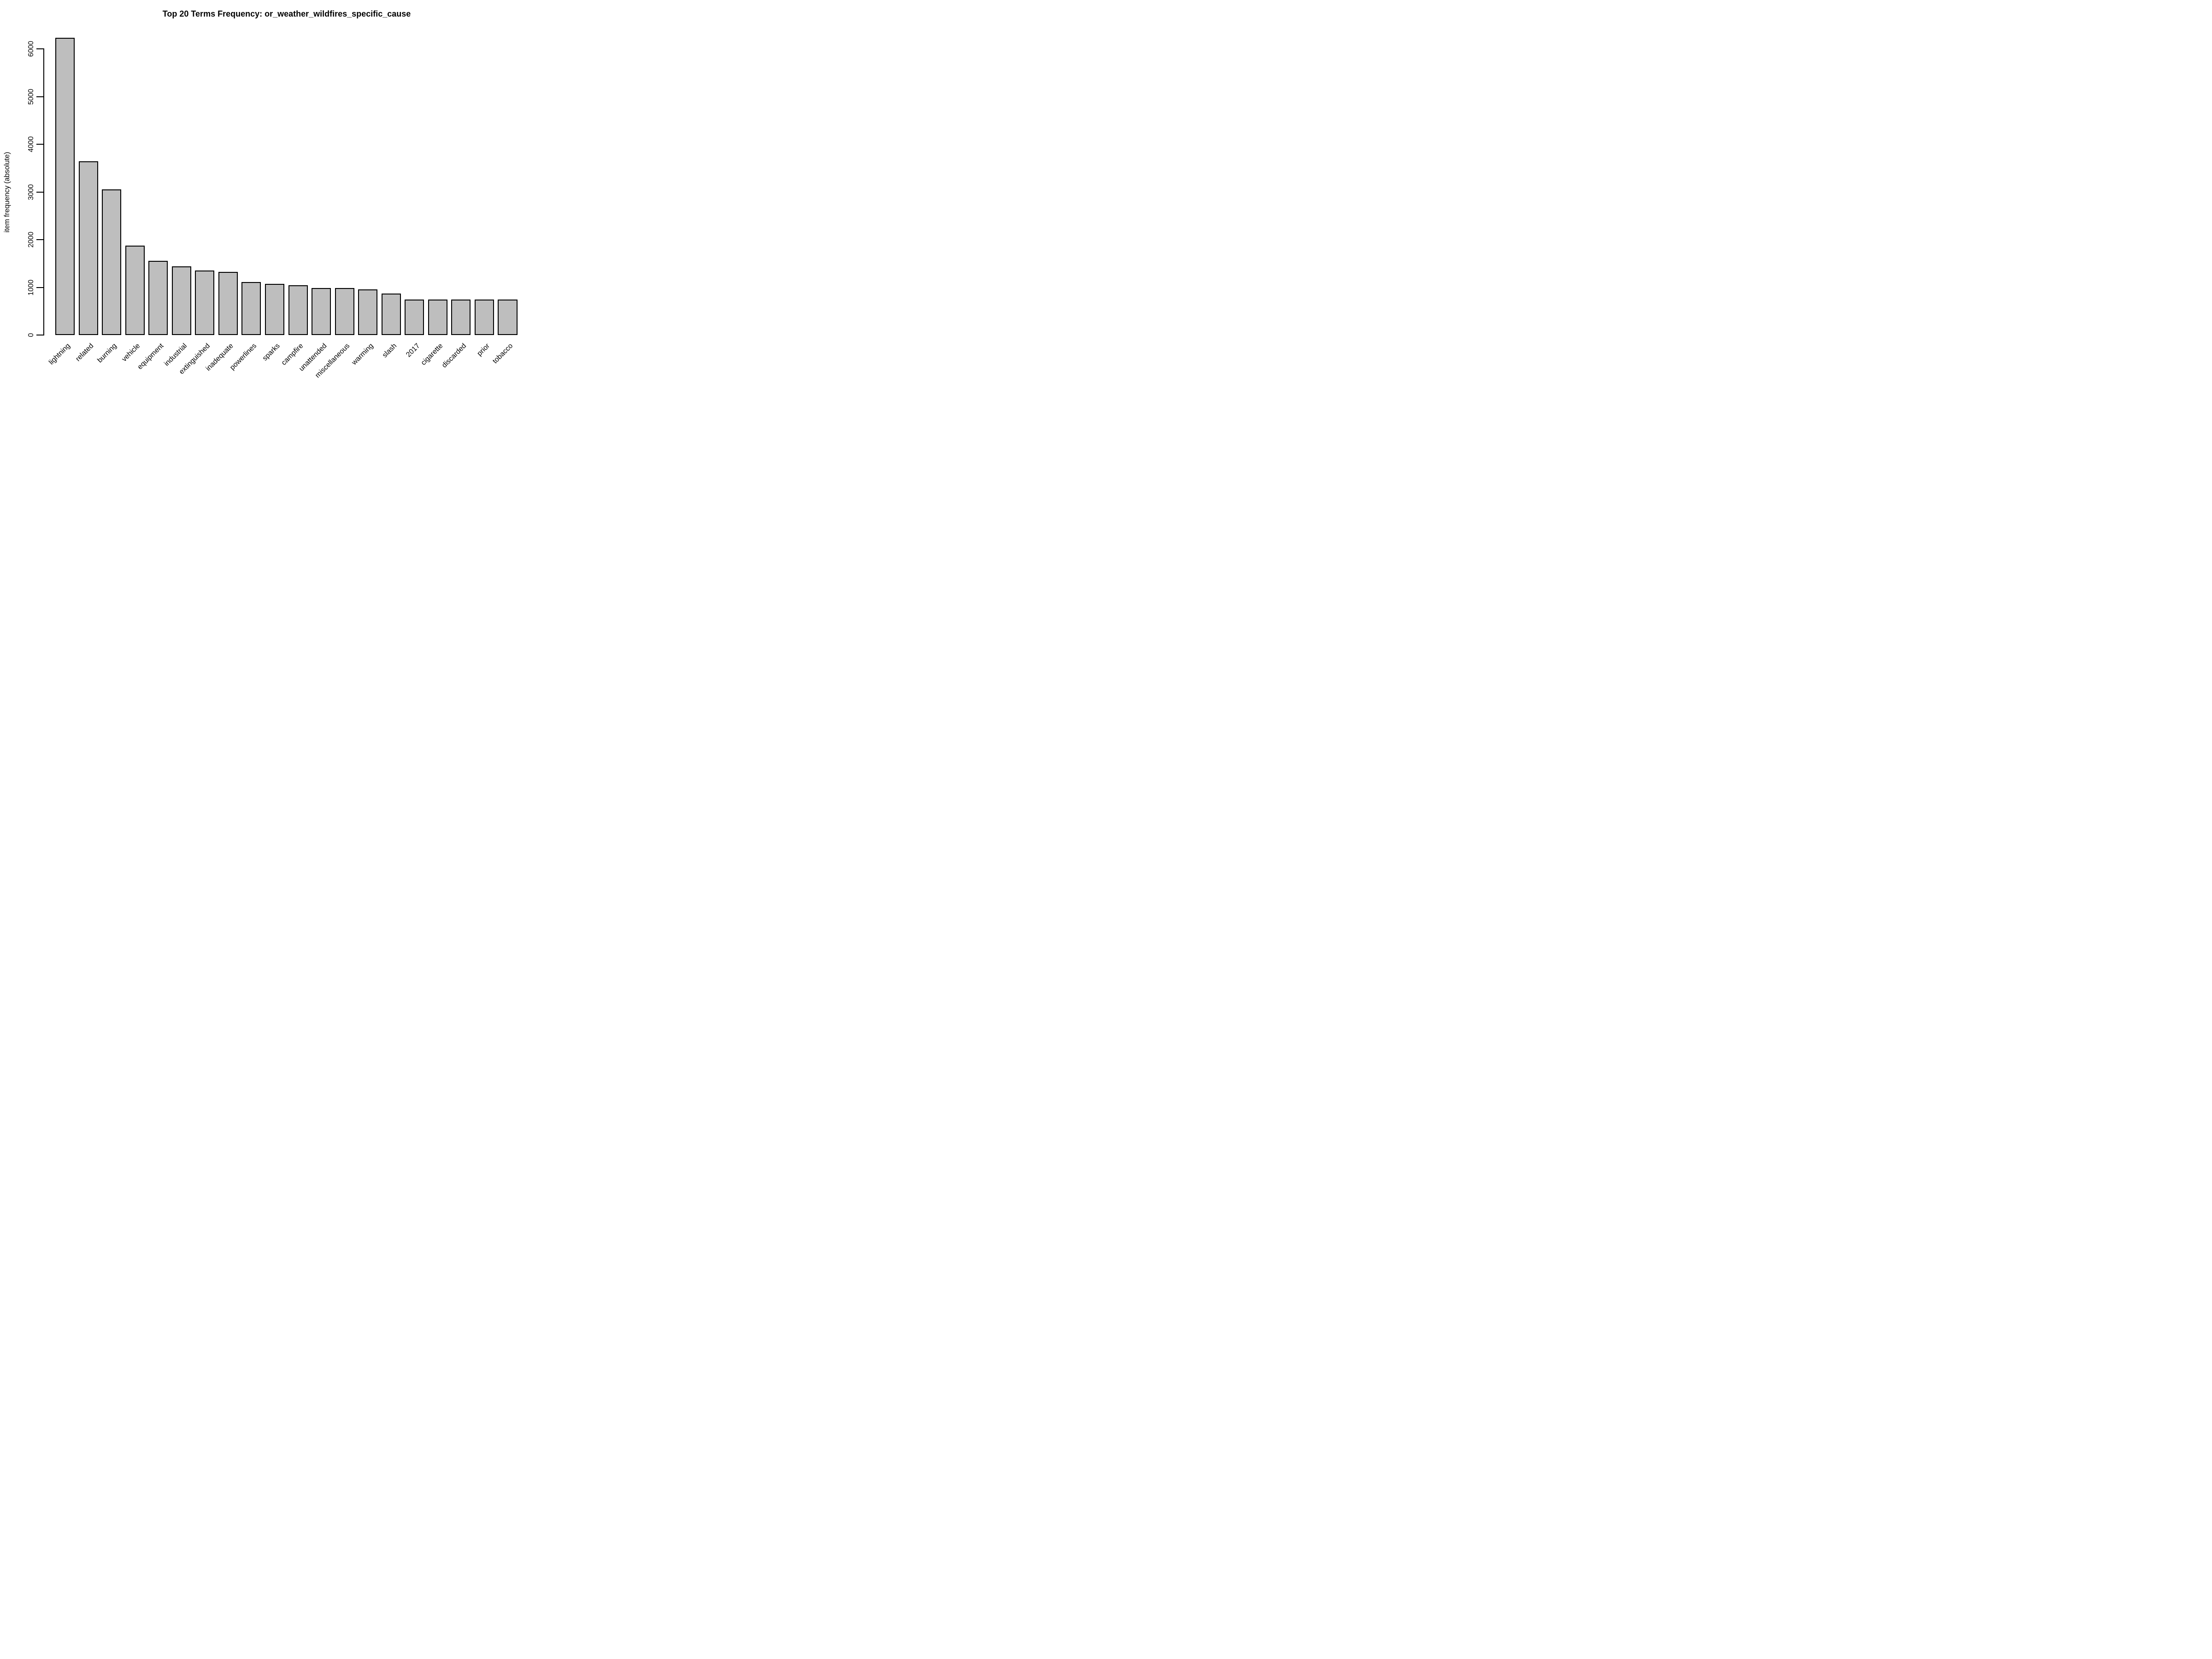 This screenshot has width=2212, height=1659. Describe the element at coordinates (31, 335) in the screenshot. I see `y-tick-label: 0` at that location.